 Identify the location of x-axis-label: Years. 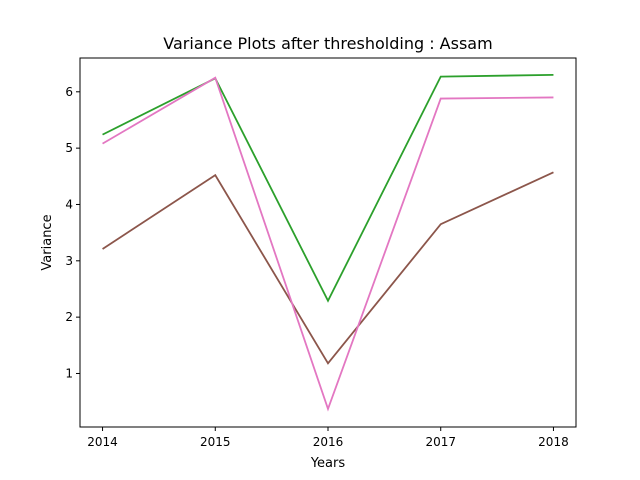
(328, 463).